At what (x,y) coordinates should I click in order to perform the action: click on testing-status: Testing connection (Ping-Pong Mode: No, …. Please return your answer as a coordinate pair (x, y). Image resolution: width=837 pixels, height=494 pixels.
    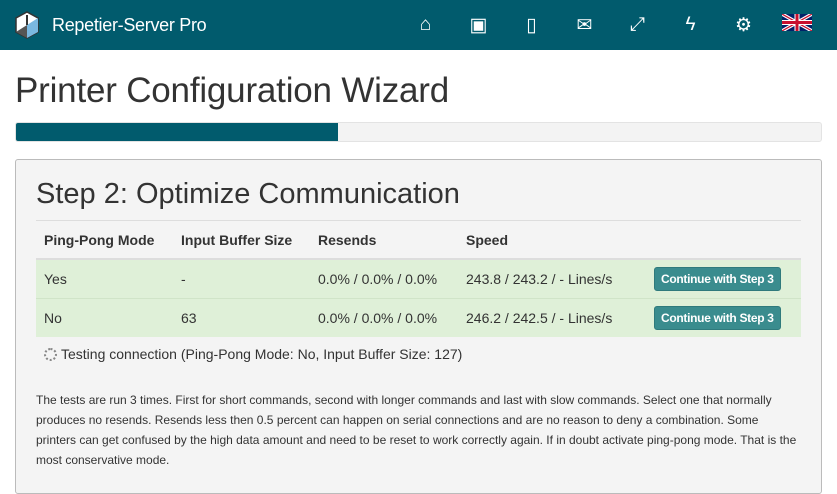
    Looking at the image, I should click on (422, 354).